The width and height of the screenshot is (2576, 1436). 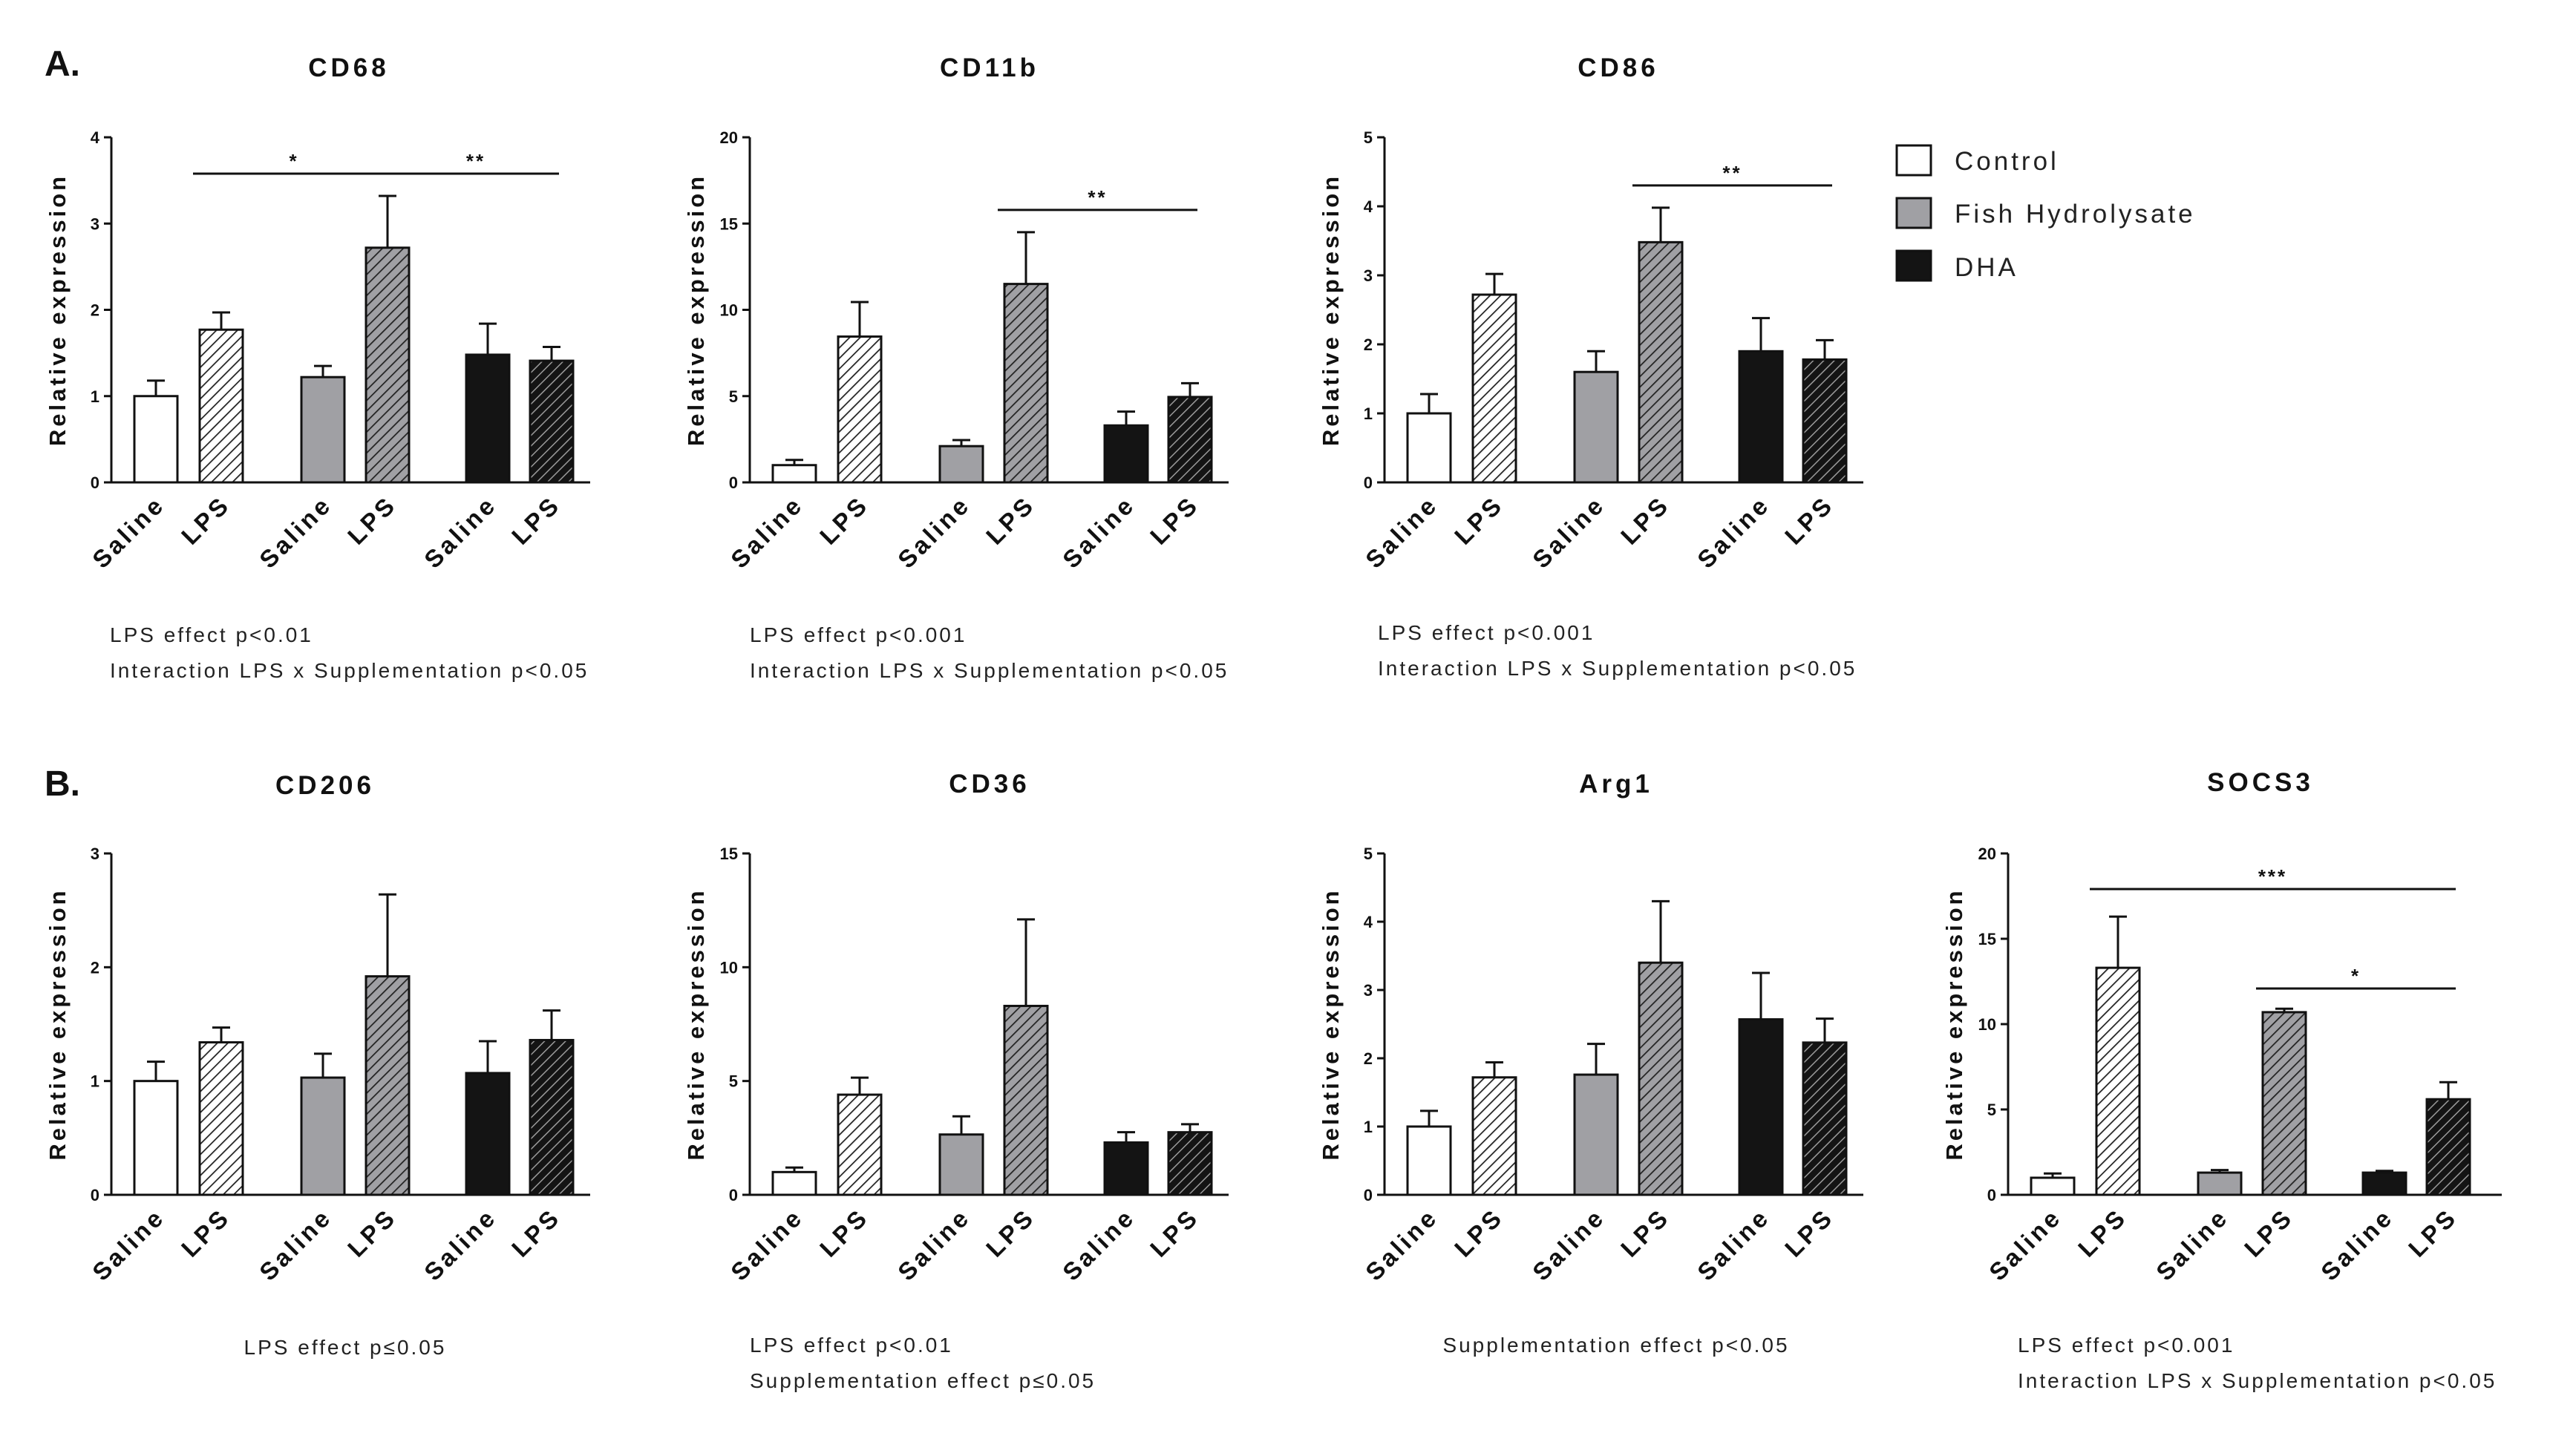 I want to click on legend-label-control: Control, so click(x=2007, y=161).